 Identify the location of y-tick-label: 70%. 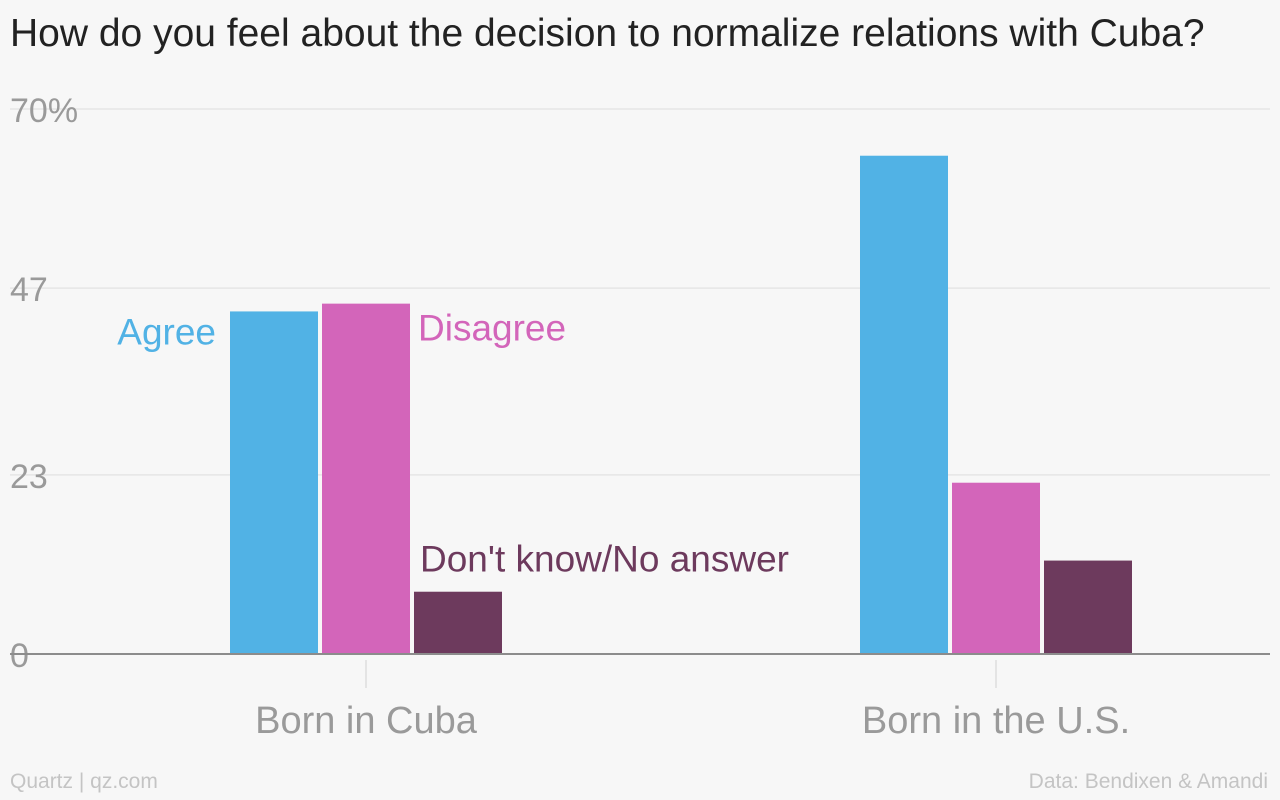
(44, 111).